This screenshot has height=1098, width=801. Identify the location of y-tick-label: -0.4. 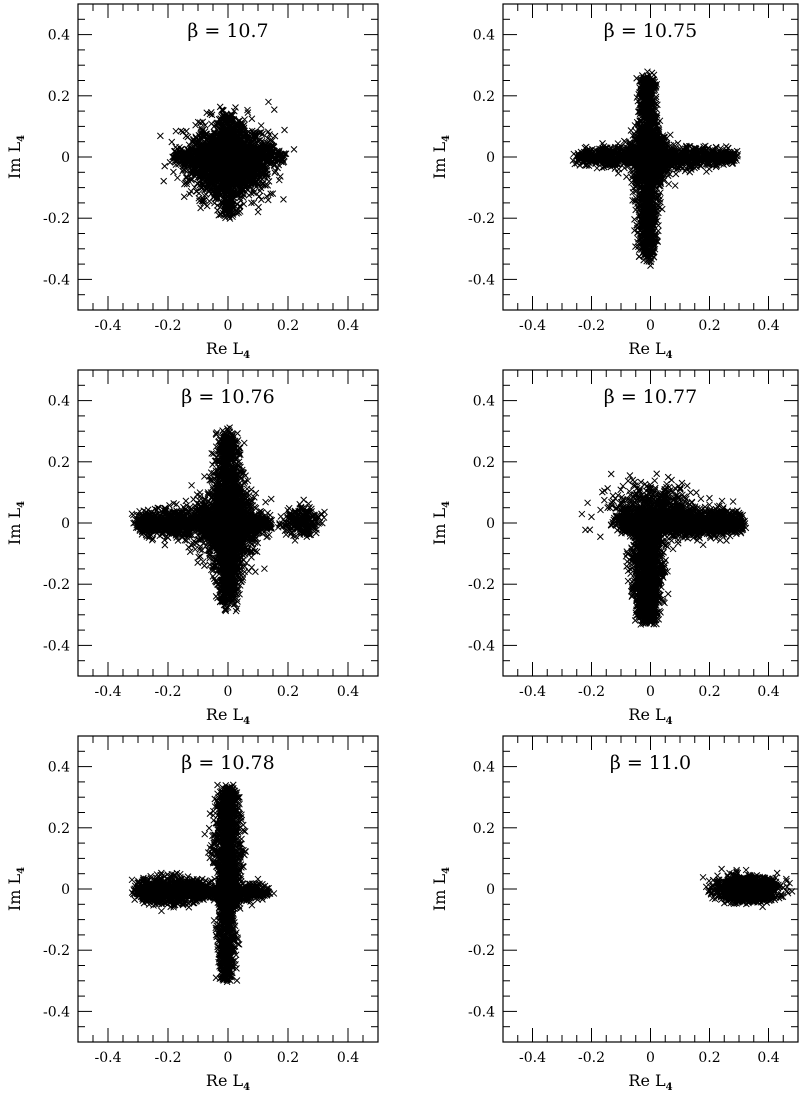
(481, 280).